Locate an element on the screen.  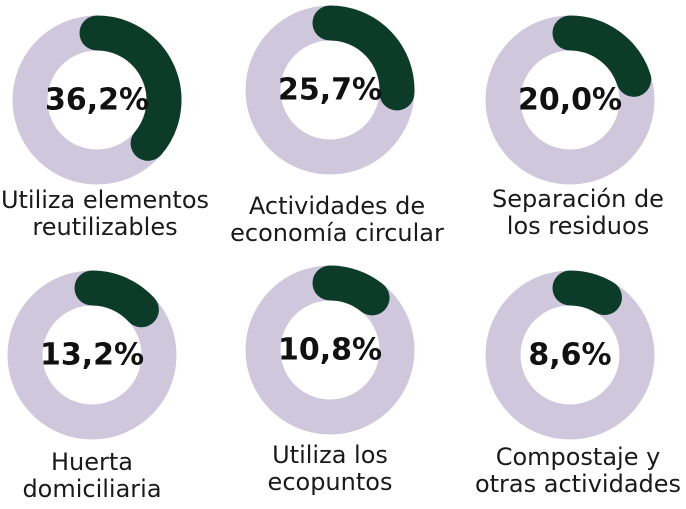
category-label: Utiliza los is located at coordinates (330, 455).